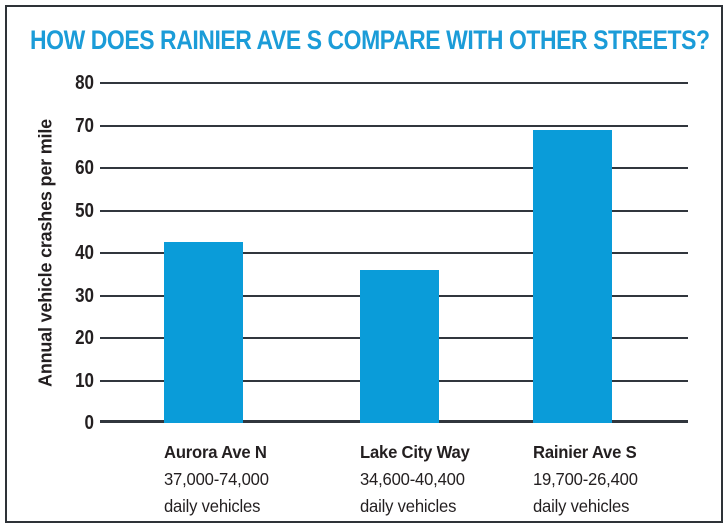 The width and height of the screenshot is (728, 528). I want to click on category-label-aurora-ave-n: Aurora Ave N 37,000-74,000 daily vehicles, so click(216, 479).